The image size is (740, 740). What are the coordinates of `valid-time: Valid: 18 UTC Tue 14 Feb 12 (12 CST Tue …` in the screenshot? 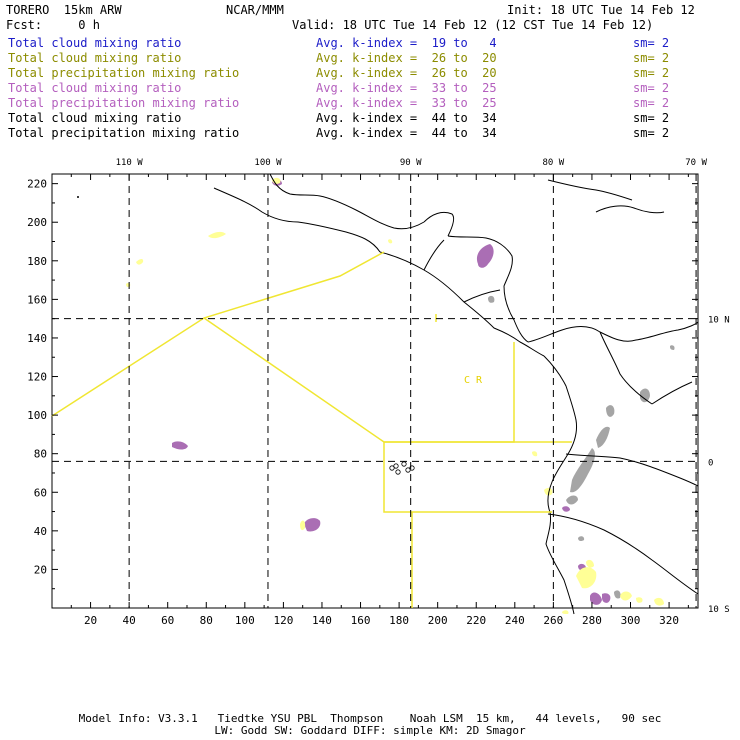 It's located at (473, 25).